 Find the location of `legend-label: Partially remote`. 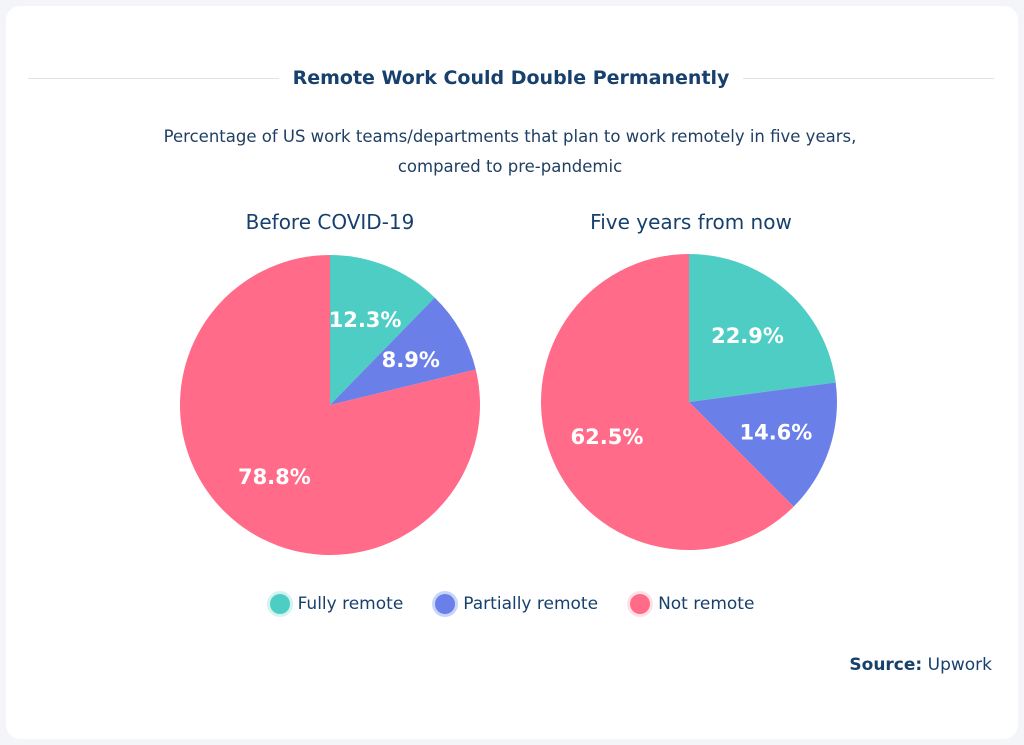

legend-label: Partially remote is located at coordinates (531, 604).